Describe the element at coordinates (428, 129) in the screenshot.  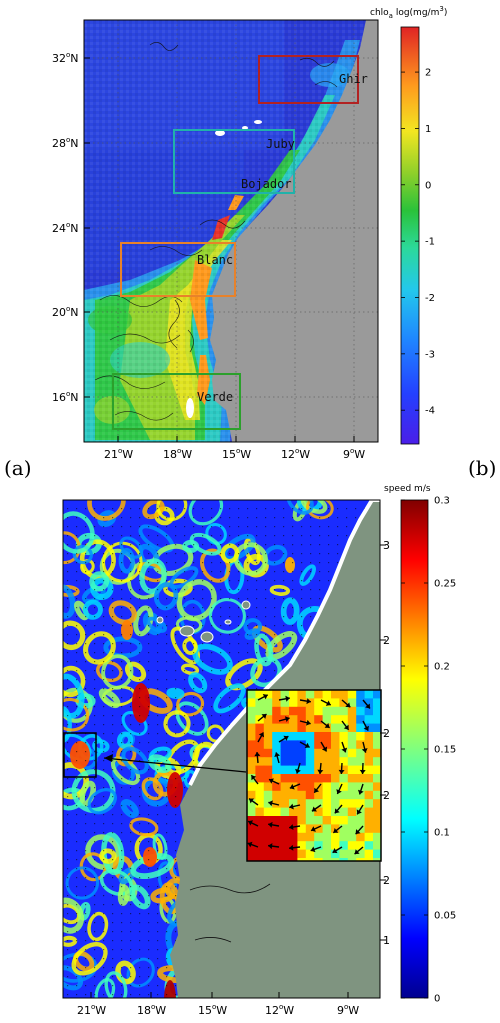
I see `colorbar-tick-label: 1` at that location.